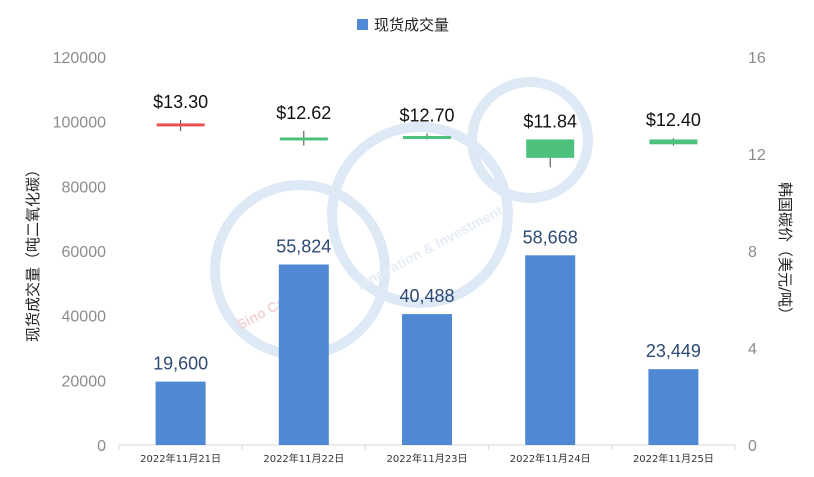  I want to click on volume-bar-label: 58,668, so click(550, 237).